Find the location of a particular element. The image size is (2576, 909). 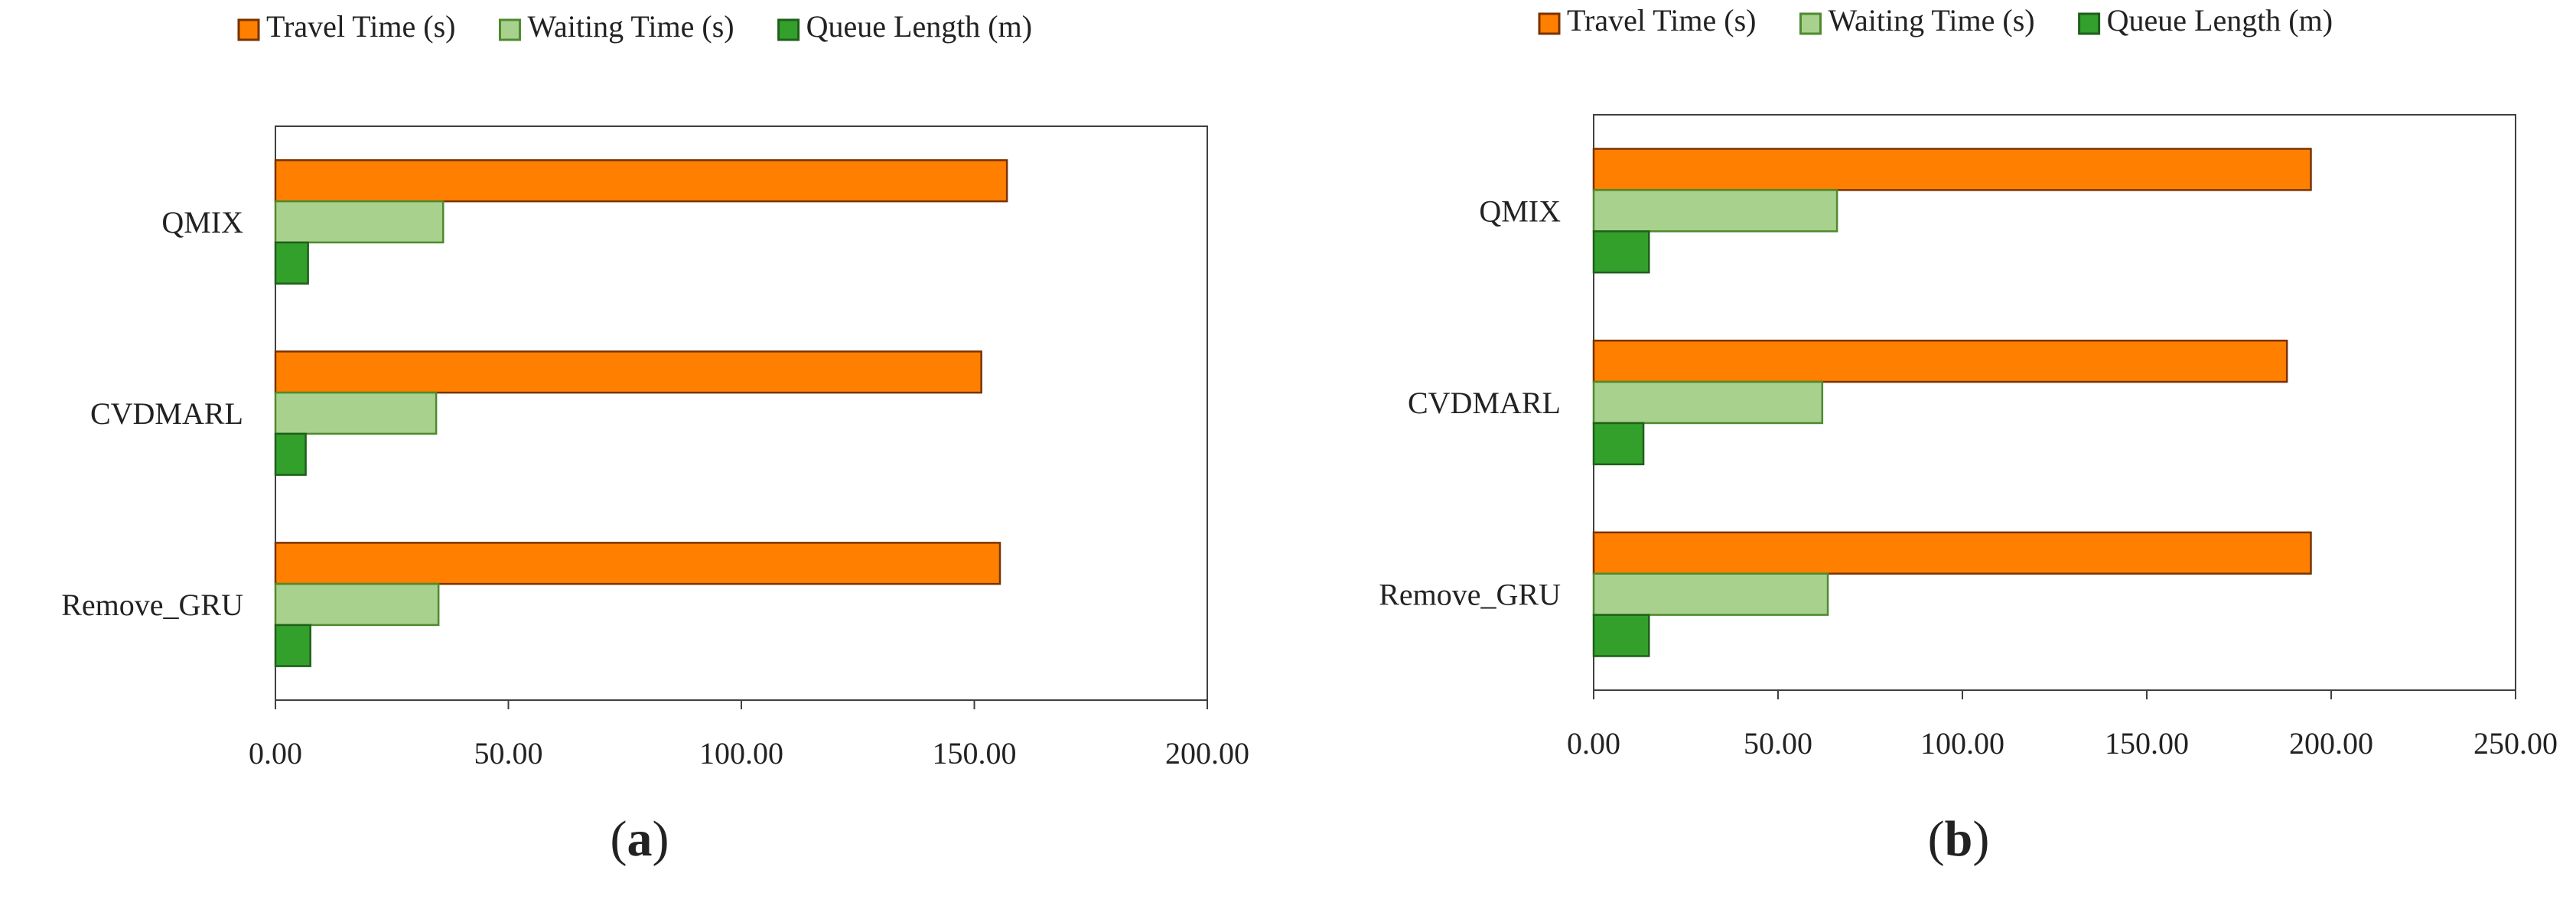

panel-label: (a) is located at coordinates (640, 839).